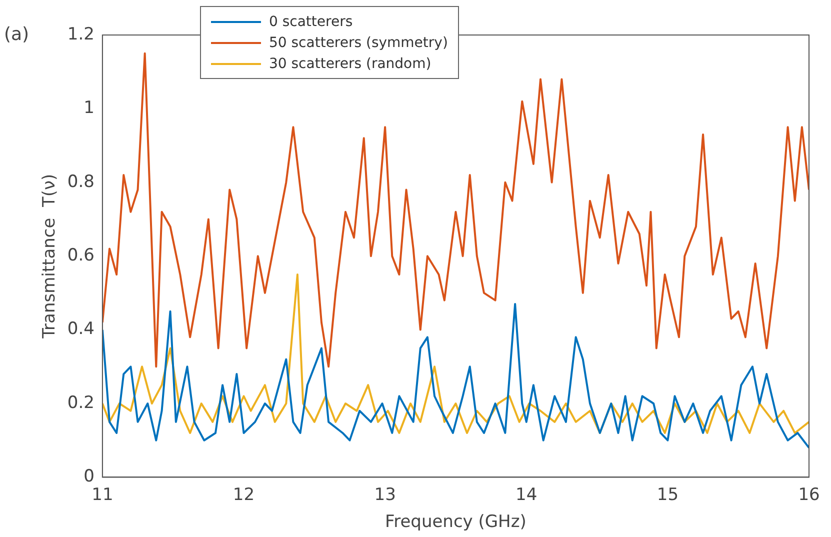 Image resolution: width=831 pixels, height=537 pixels. Describe the element at coordinates (80, 402) in the screenshot. I see `y-tick-label: 0.2` at that location.